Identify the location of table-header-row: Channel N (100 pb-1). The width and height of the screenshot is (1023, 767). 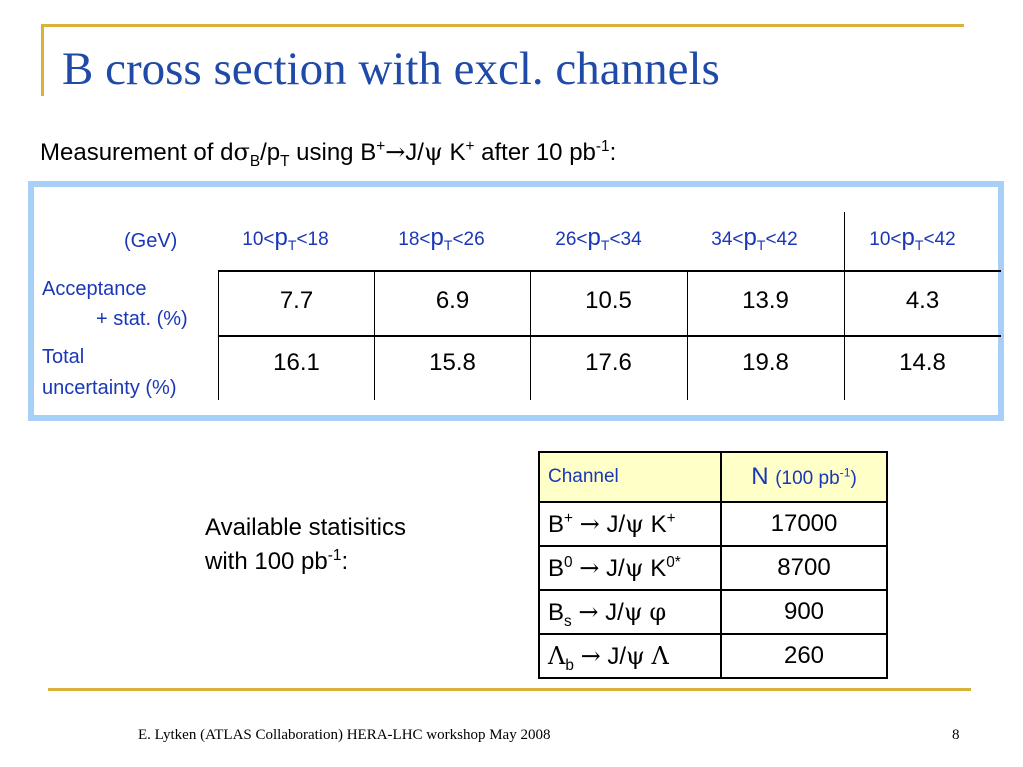
(713, 477).